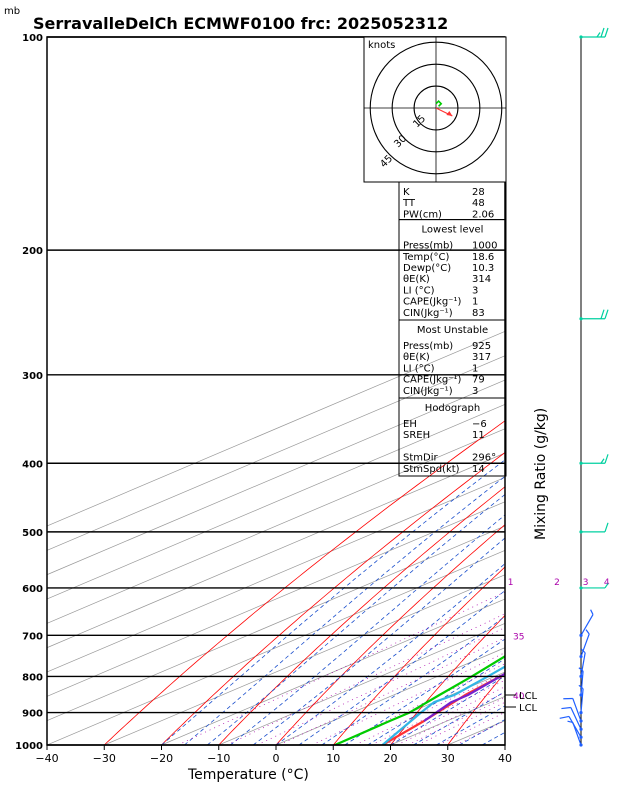 Image resolution: width=618 pixels, height=804 pixels. What do you see at coordinates (448, 758) in the screenshot?
I see `x-tick-label: 30` at bounding box center [448, 758].